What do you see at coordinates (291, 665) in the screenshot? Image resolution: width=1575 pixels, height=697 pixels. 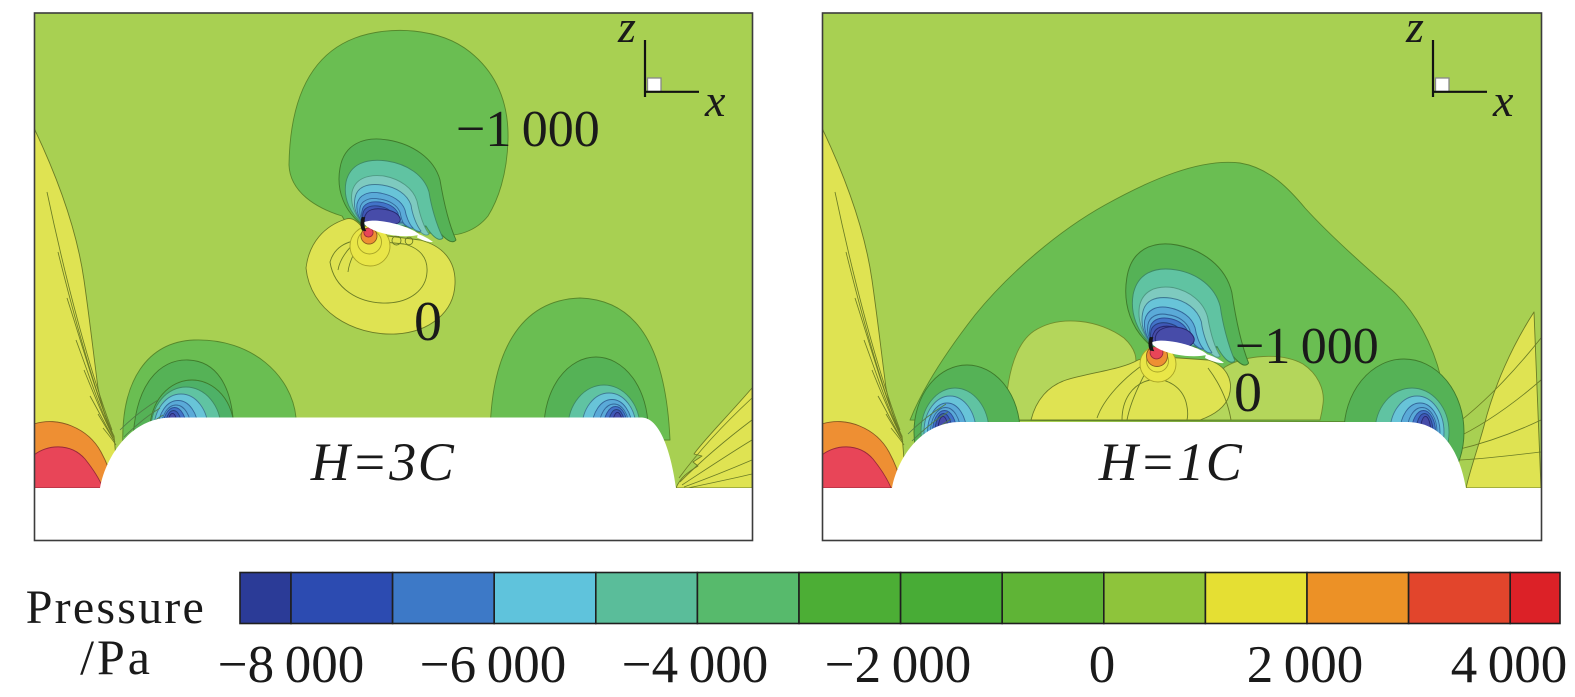 I see `svg-text: −8 000` at bounding box center [291, 665].